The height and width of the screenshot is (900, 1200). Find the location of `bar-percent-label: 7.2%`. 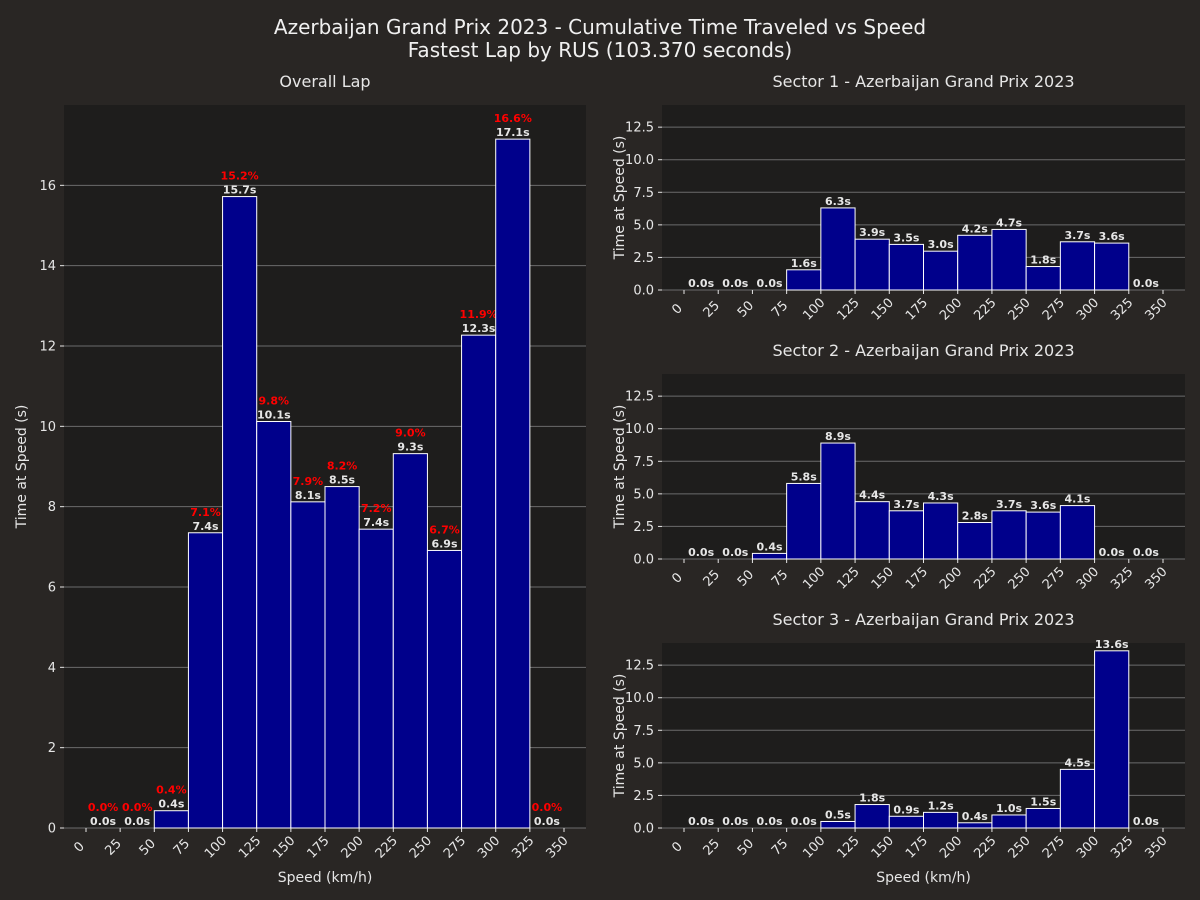

bar-percent-label: 7.2% is located at coordinates (376, 508).